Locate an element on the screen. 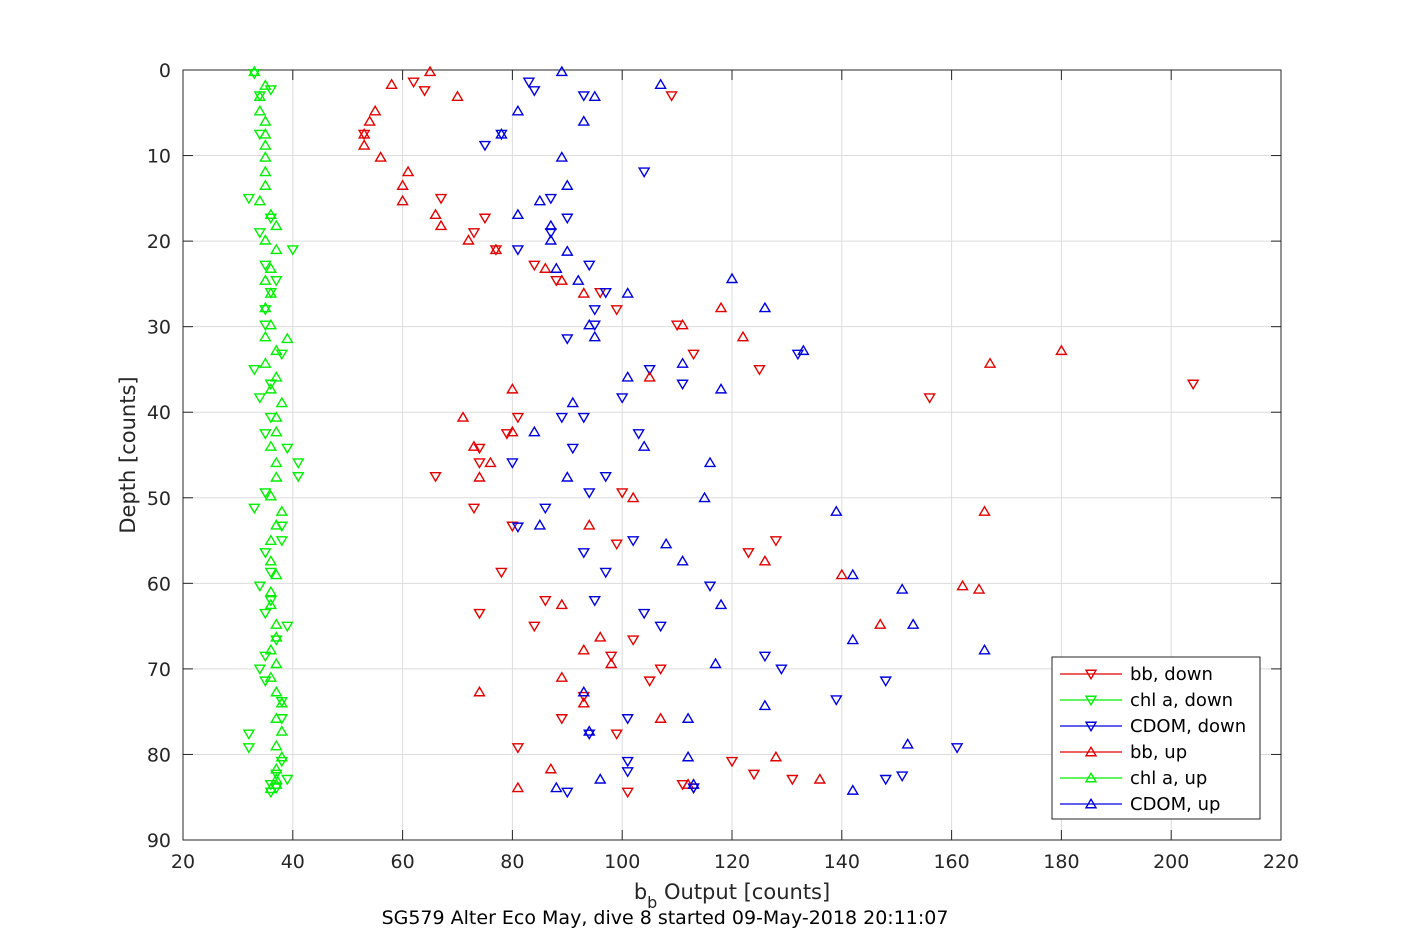  y-tick-label: 10 is located at coordinates (159, 157).